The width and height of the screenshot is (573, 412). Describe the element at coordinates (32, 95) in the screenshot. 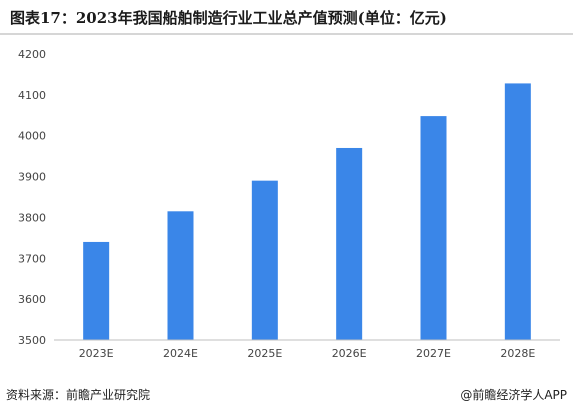

I see `y-tick-label: 4100` at that location.